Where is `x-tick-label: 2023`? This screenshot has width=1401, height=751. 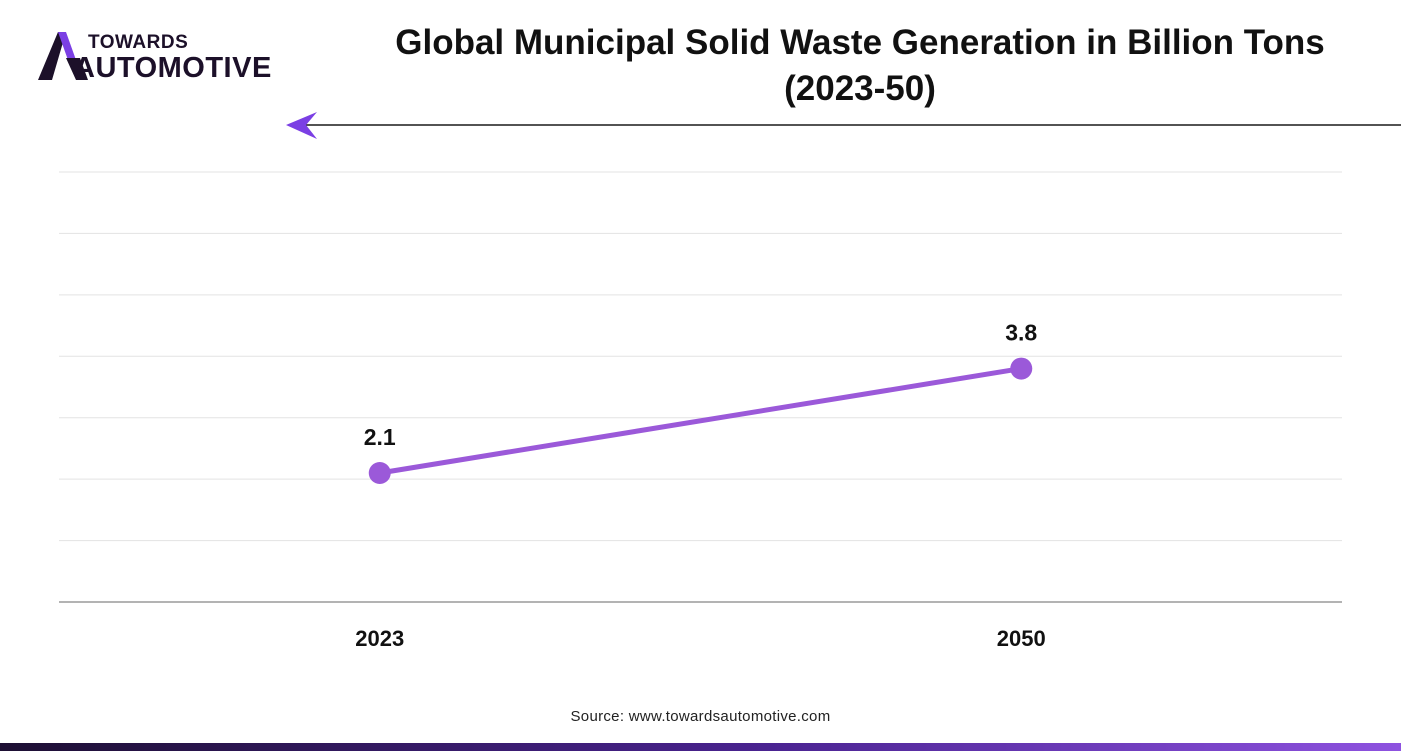 x-tick-label: 2023 is located at coordinates (379, 638).